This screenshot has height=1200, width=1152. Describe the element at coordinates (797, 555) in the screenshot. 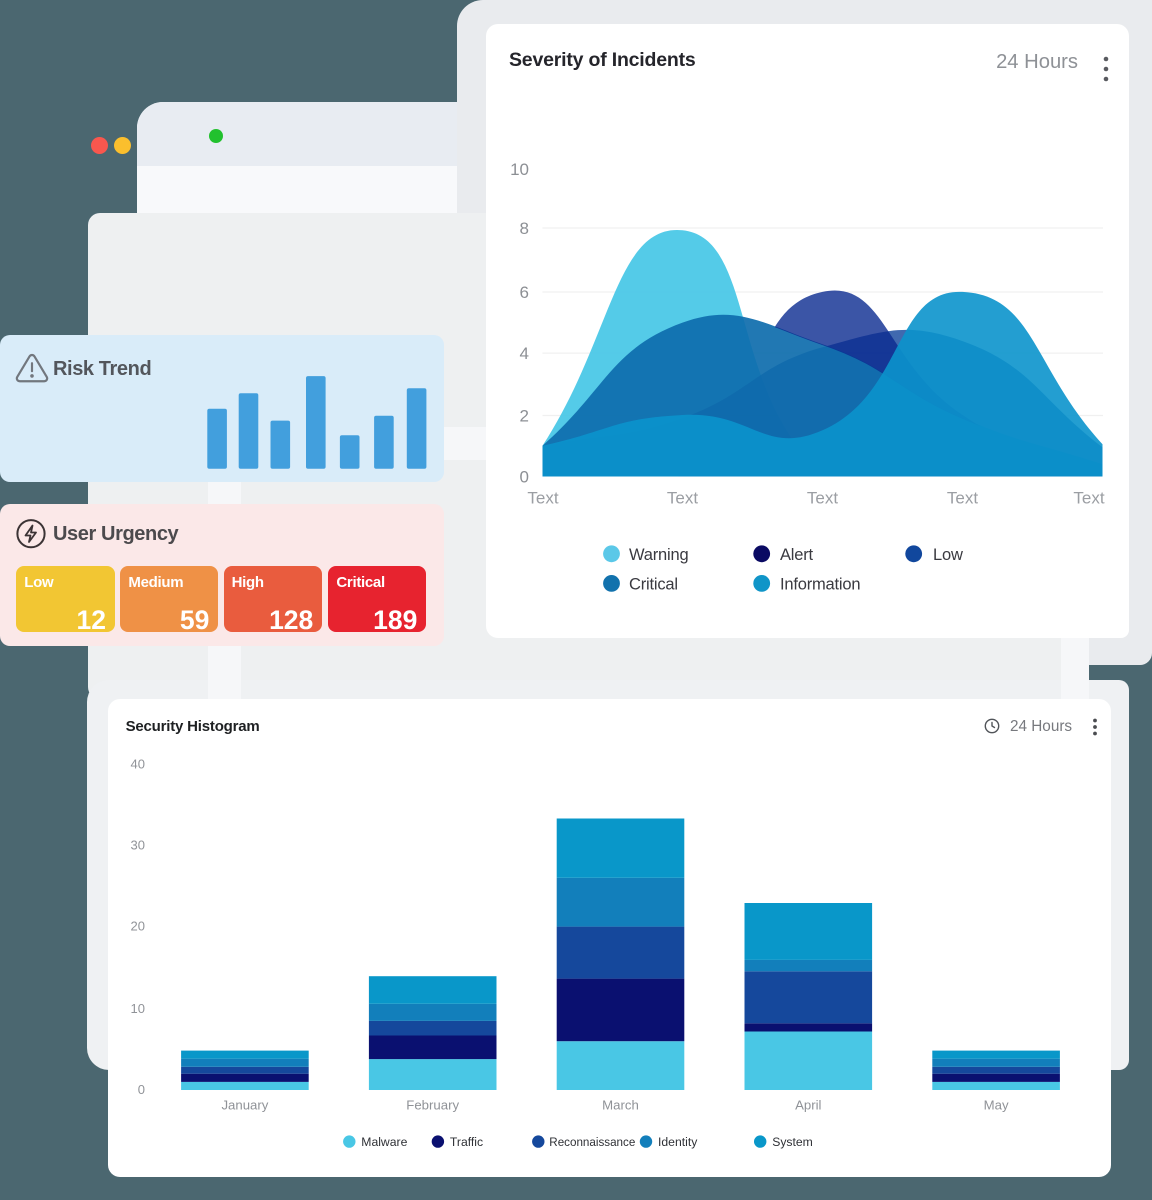

I see `svg-text: Alert` at that location.